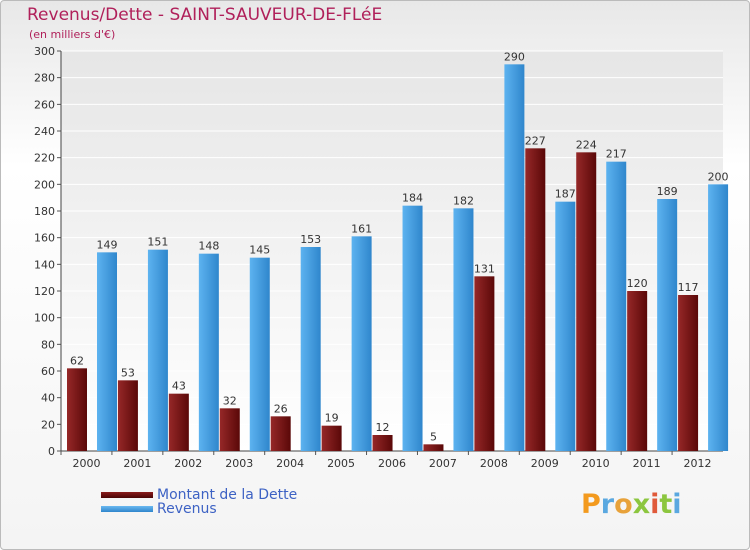  What do you see at coordinates (44, 211) in the screenshot?
I see `y-tick-label: 180` at bounding box center [44, 211].